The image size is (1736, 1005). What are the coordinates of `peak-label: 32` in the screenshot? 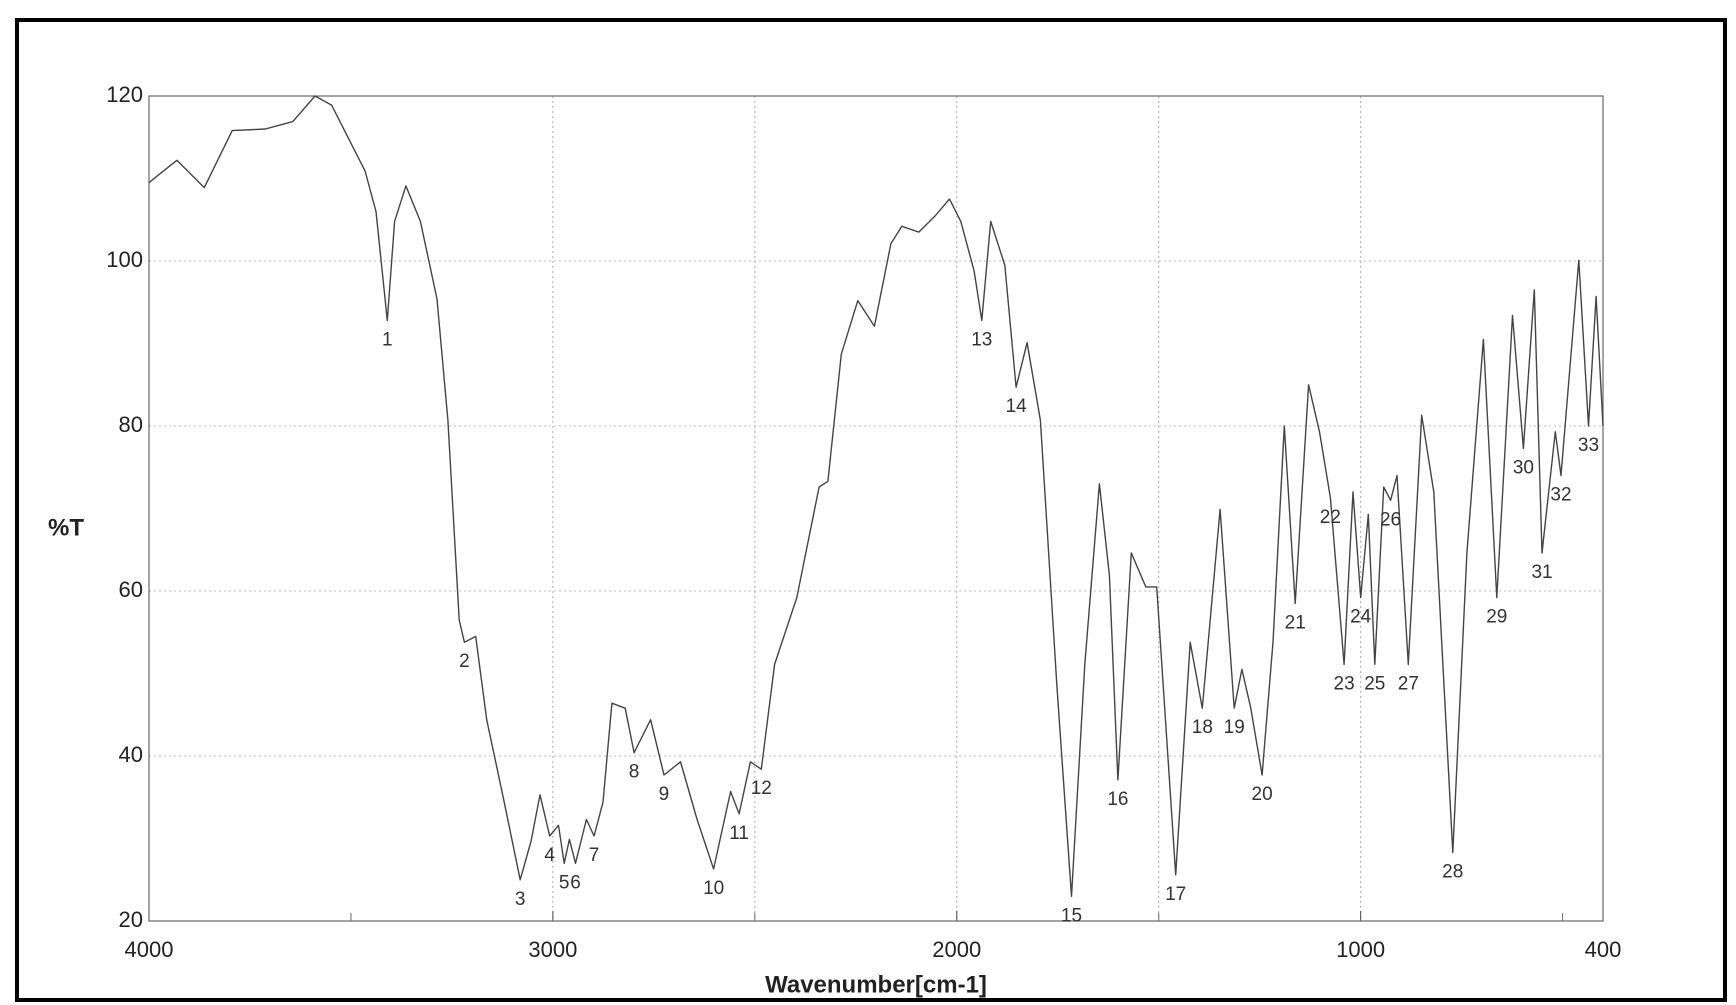 It's located at (1560, 495).